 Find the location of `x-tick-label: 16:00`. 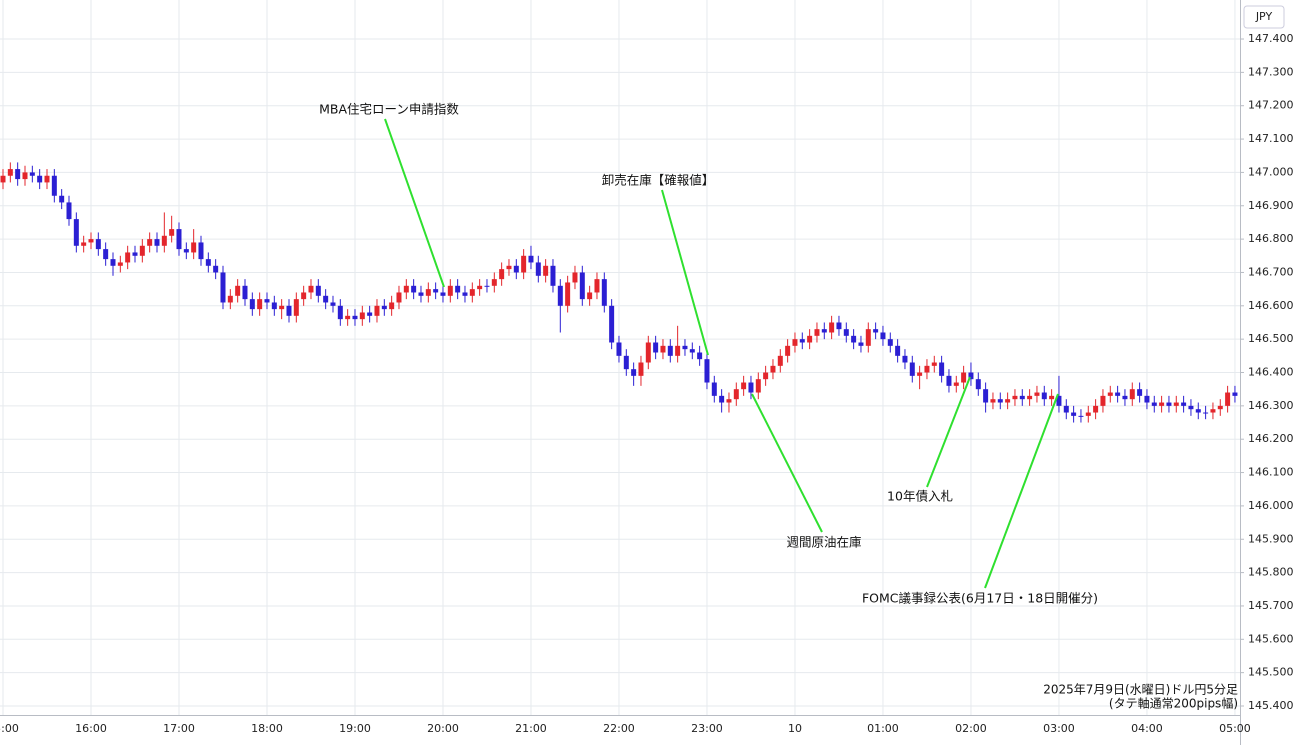

x-tick-label: 16:00 is located at coordinates (91, 728).